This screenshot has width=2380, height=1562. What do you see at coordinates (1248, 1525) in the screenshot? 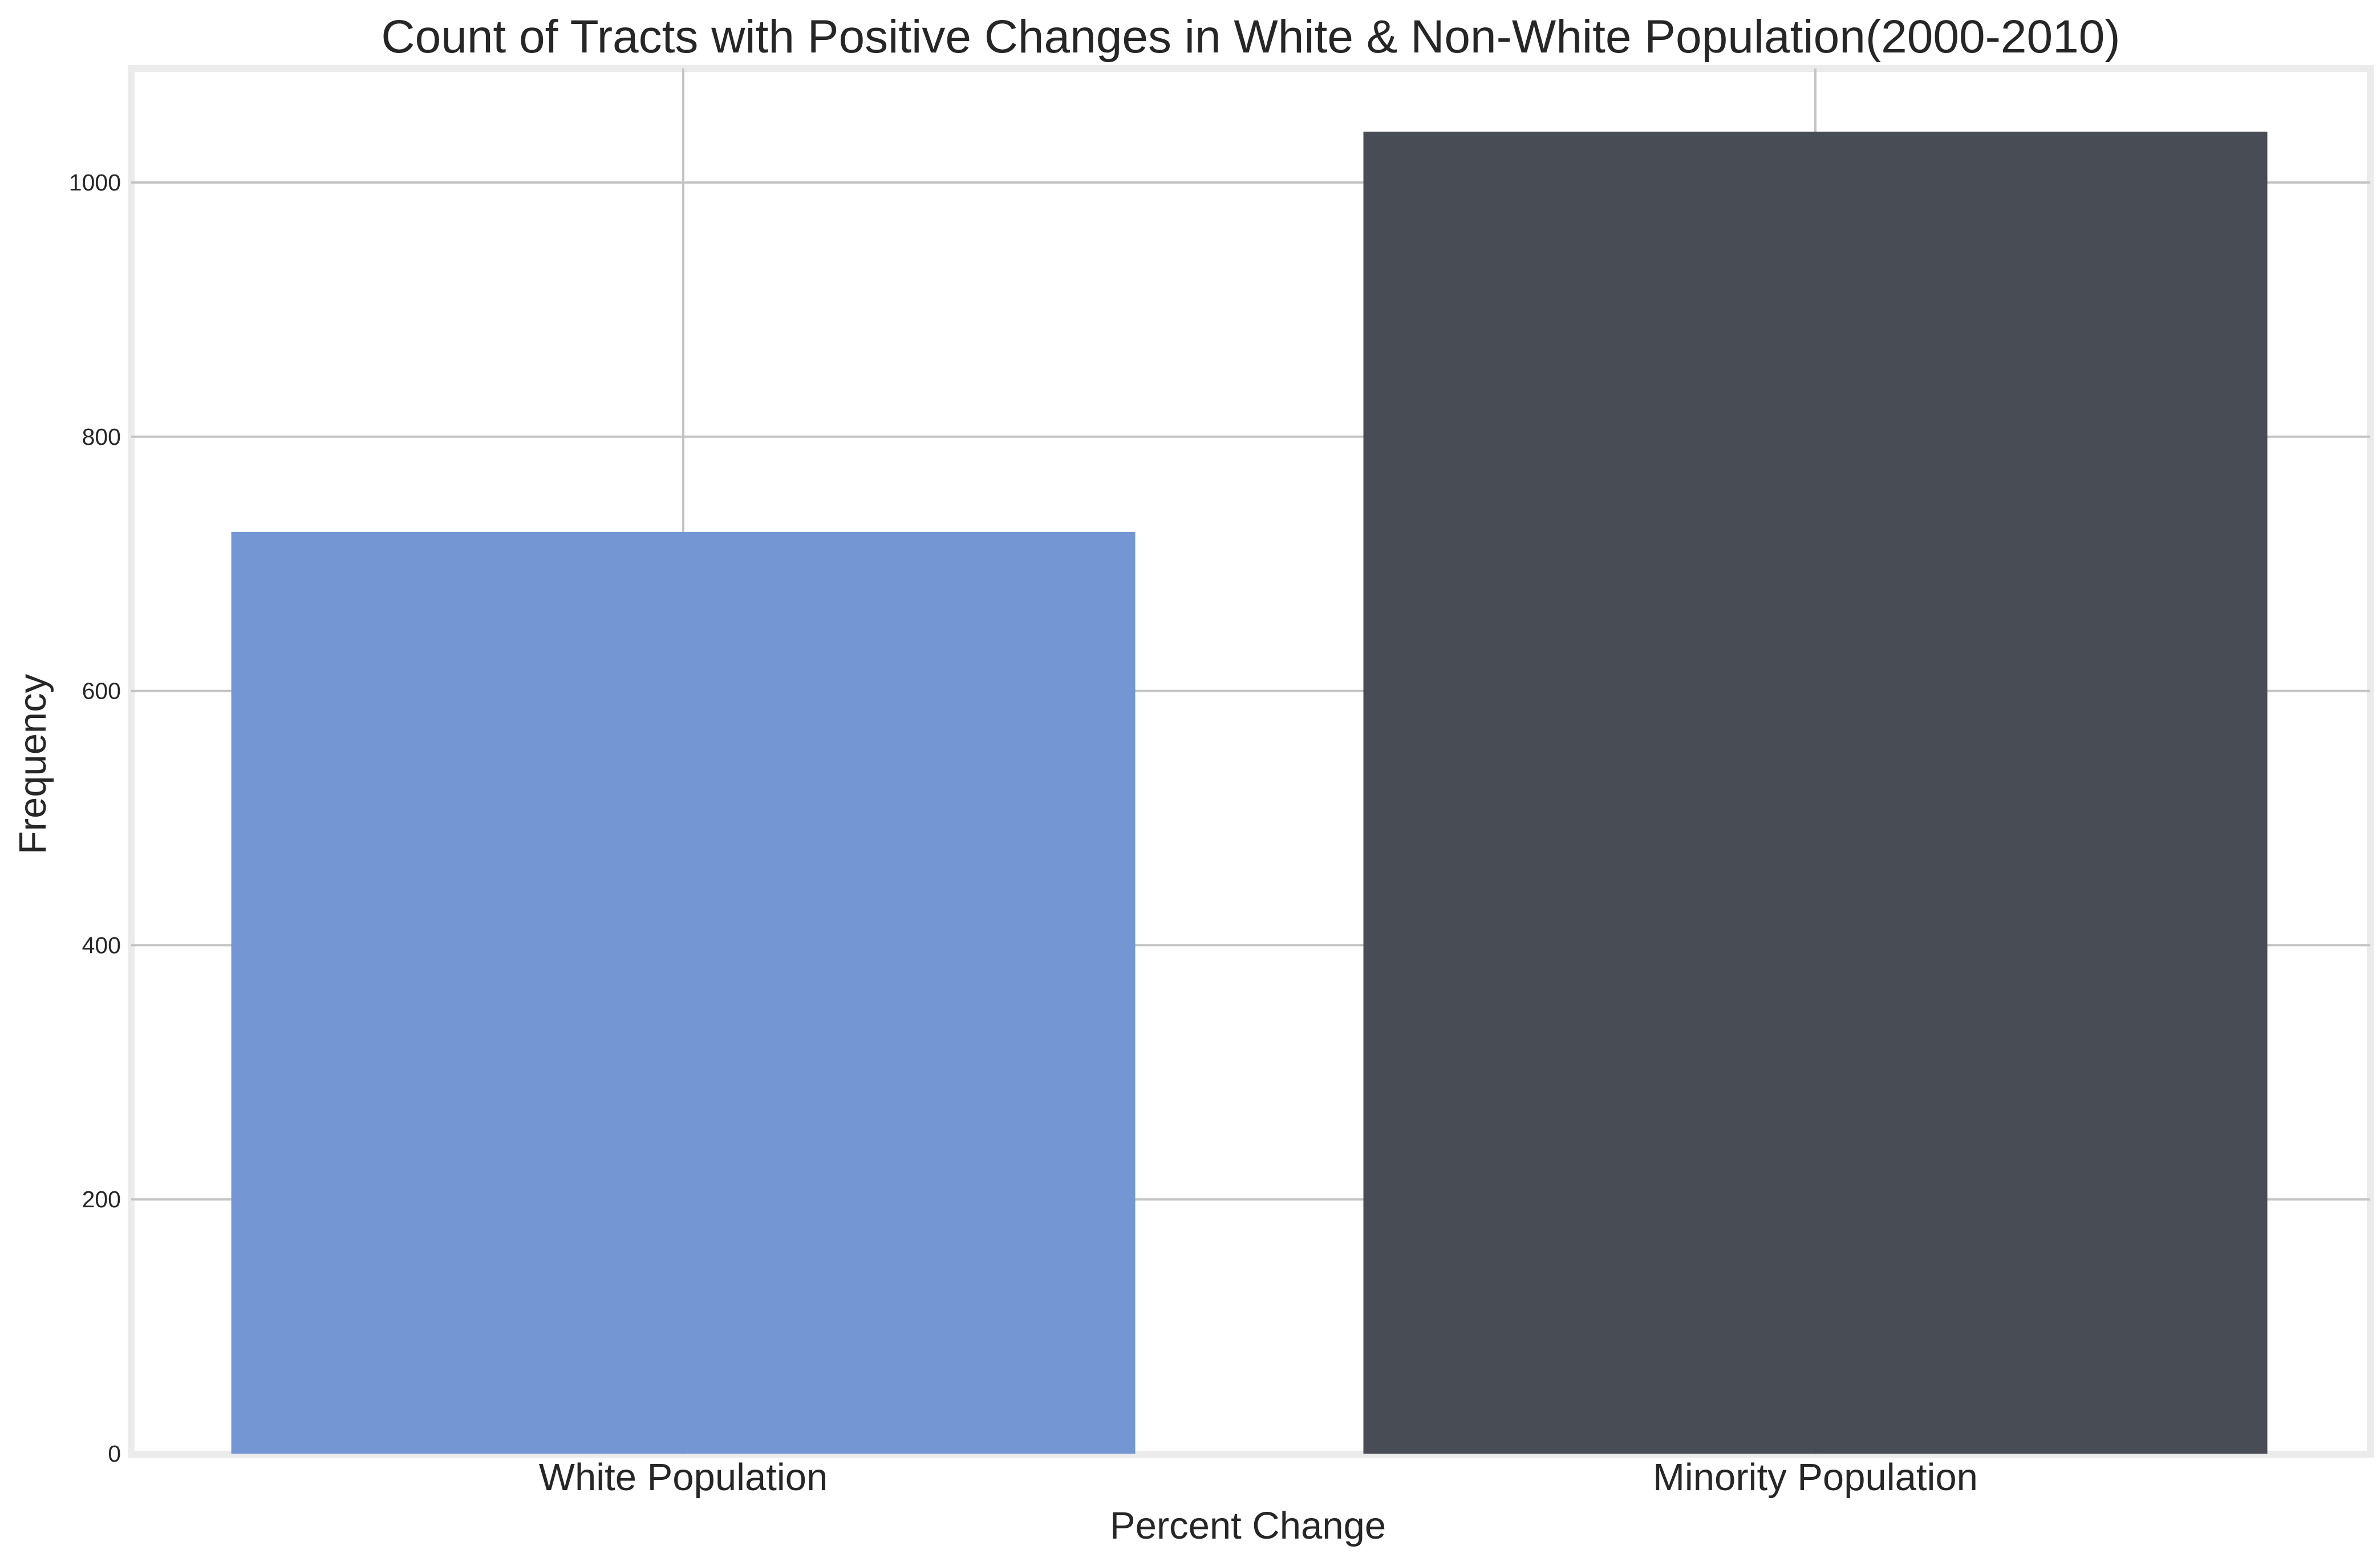
I see `x-axis-label: Percent Change` at bounding box center [1248, 1525].